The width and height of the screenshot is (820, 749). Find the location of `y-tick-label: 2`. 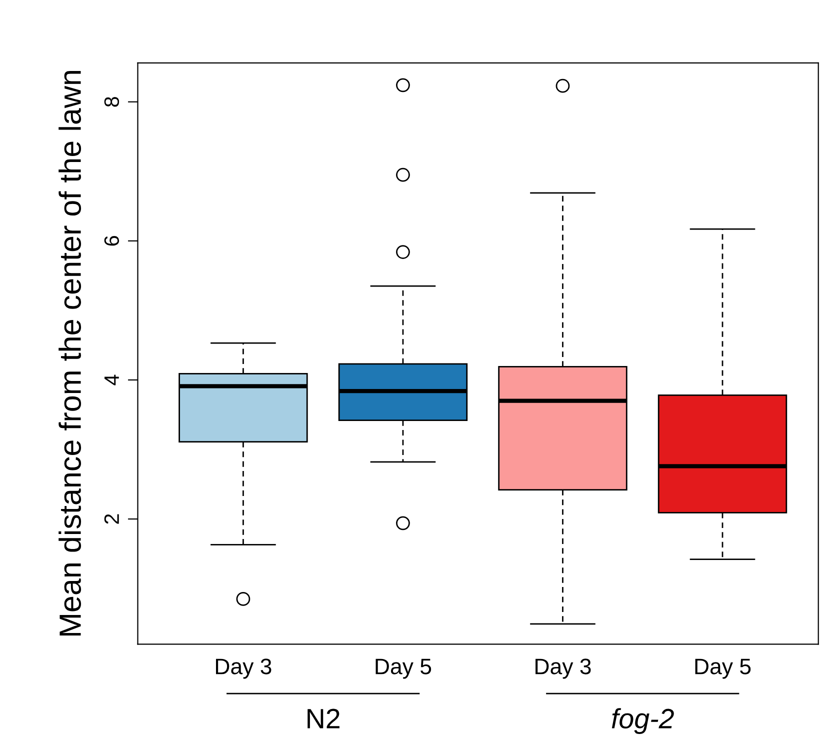

y-tick-label: 2 is located at coordinates (111, 519).